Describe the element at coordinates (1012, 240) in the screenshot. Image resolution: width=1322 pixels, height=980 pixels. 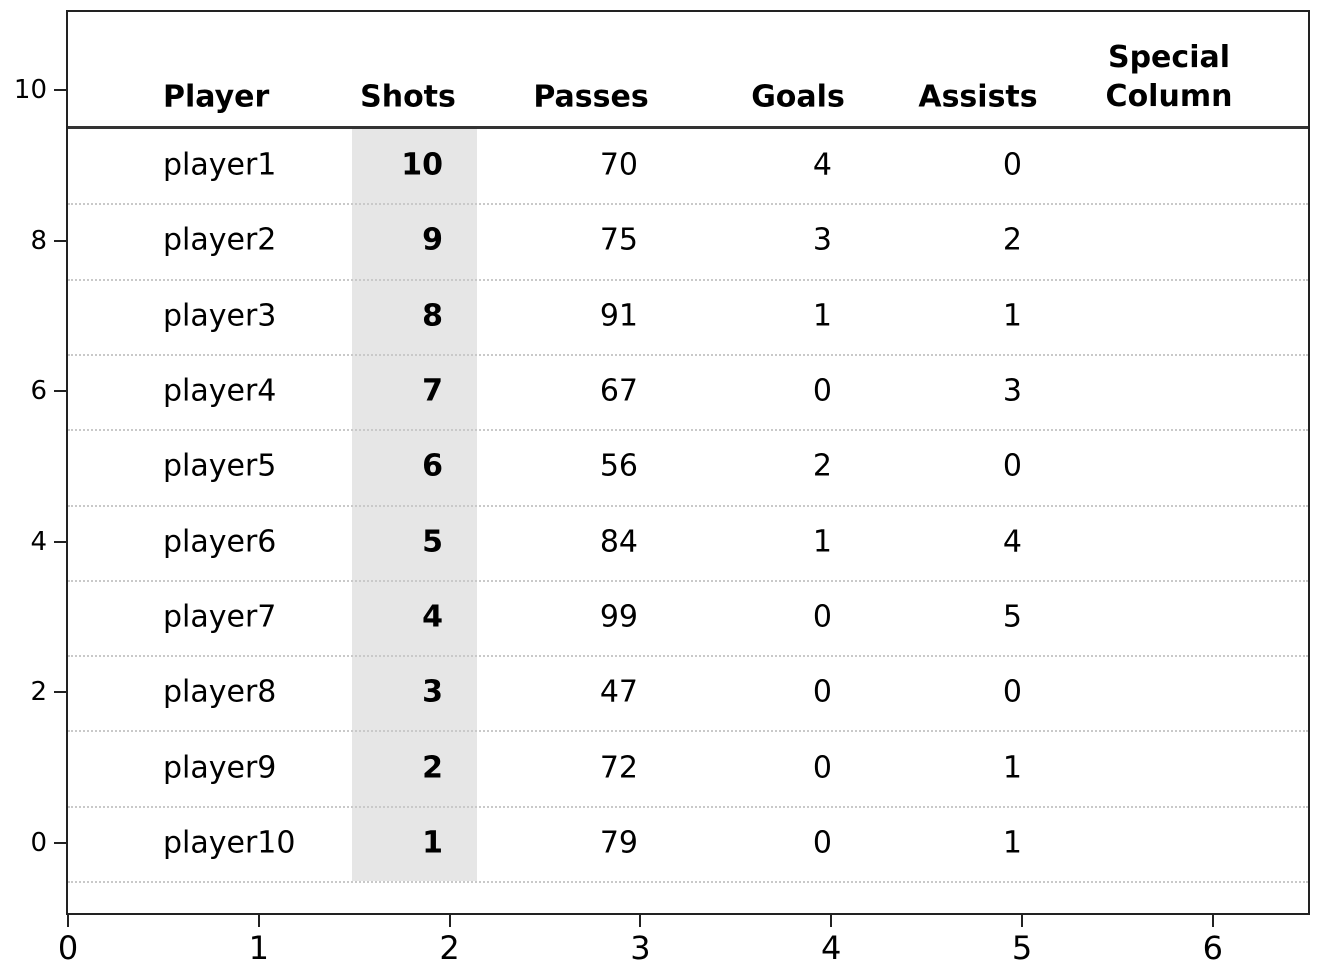
I see `cell-assists: 2` at that location.